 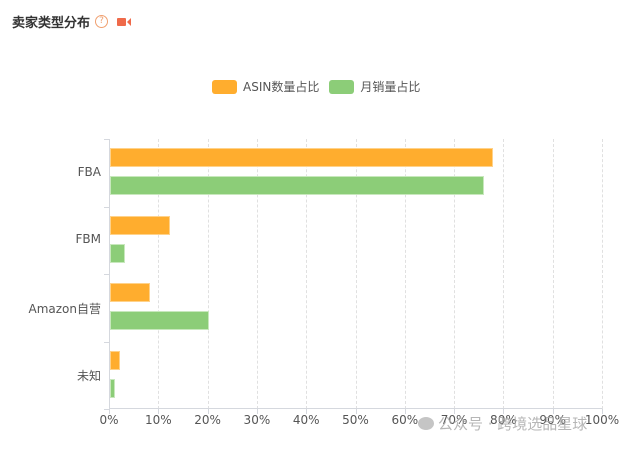 I want to click on x-tick-label: 20%, so click(x=207, y=420).